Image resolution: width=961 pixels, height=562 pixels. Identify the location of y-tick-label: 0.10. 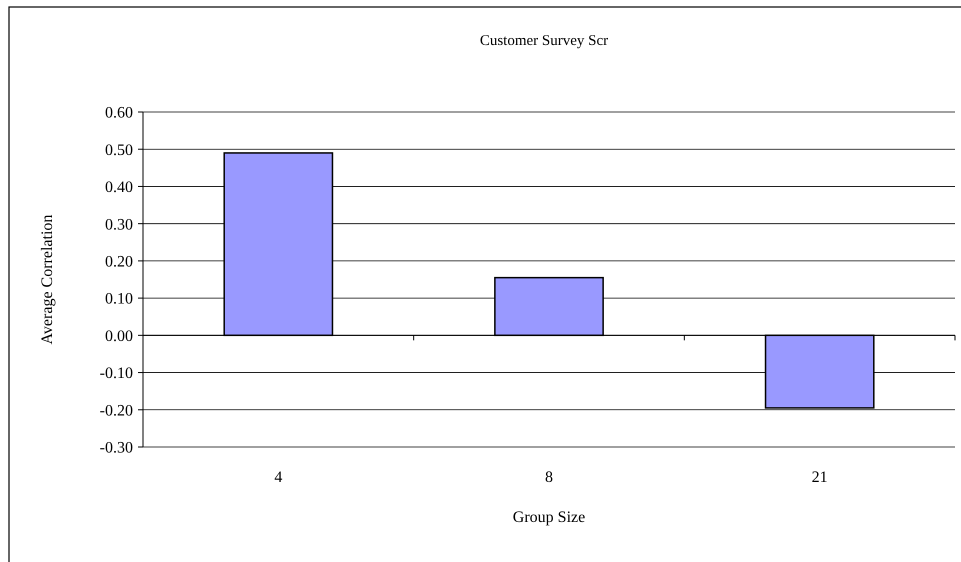
(119, 299).